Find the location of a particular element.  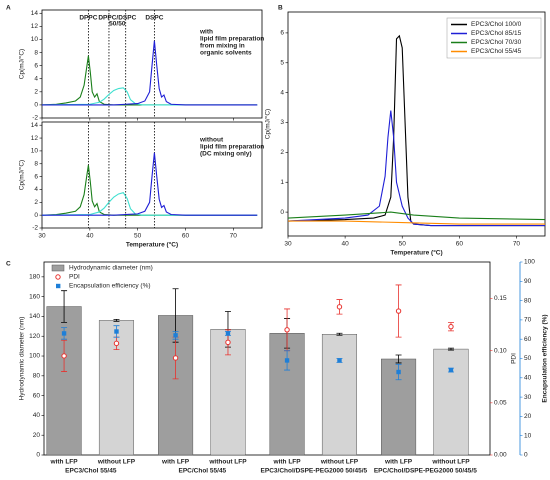

group-label: EPC3/Chol 55/45 is located at coordinates (91, 471).